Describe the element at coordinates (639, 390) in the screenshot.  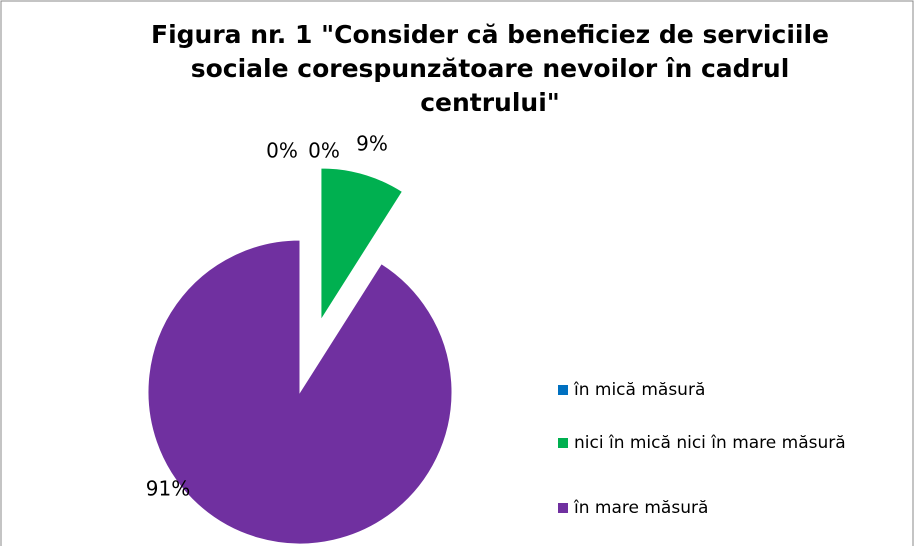
I see `legend-label: în mică măsură` at that location.